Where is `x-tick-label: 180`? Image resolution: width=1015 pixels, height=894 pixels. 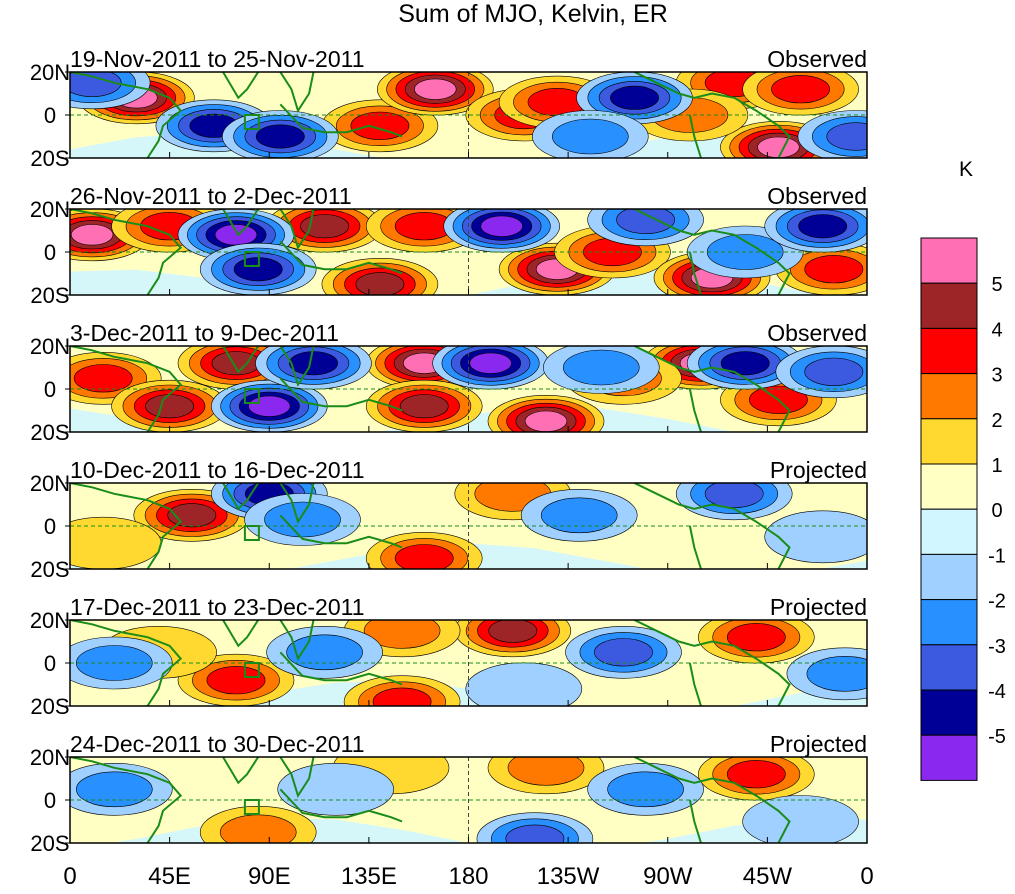 x-tick-label: 180 is located at coordinates (468, 876).